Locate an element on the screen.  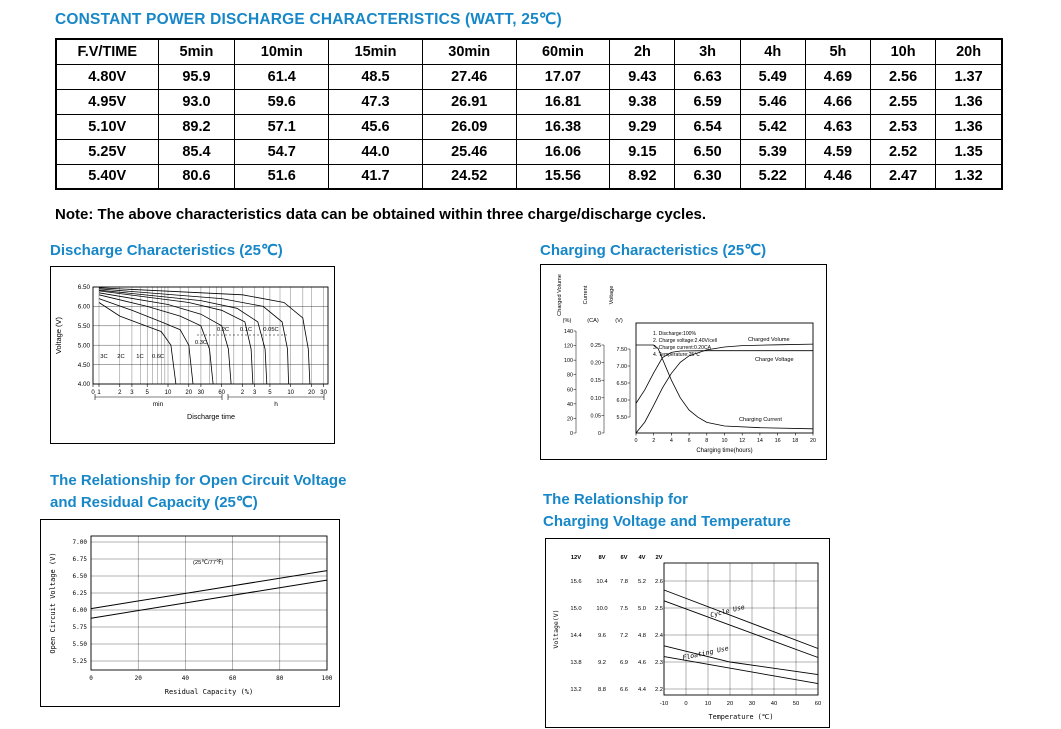
svg-text: 2.2 is located at coordinates (659, 690).